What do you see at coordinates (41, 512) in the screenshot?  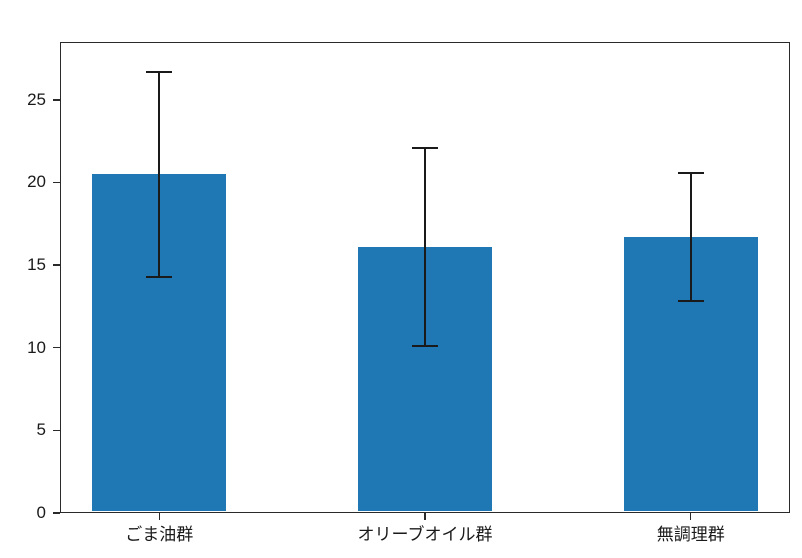 I see `y-tick-label: 0` at bounding box center [41, 512].